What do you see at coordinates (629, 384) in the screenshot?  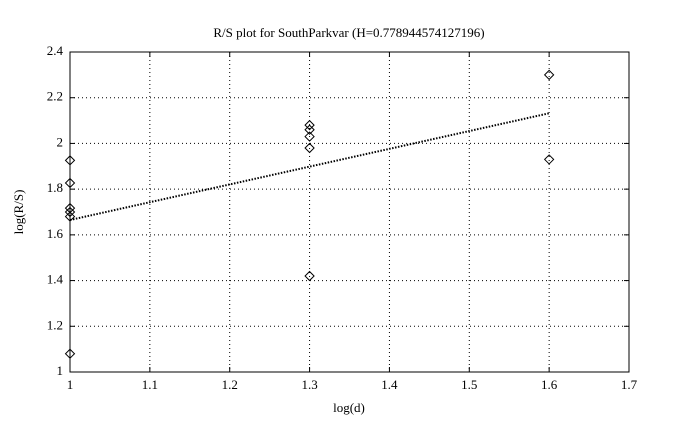 I see `x-tick-label: 1.7` at bounding box center [629, 384].